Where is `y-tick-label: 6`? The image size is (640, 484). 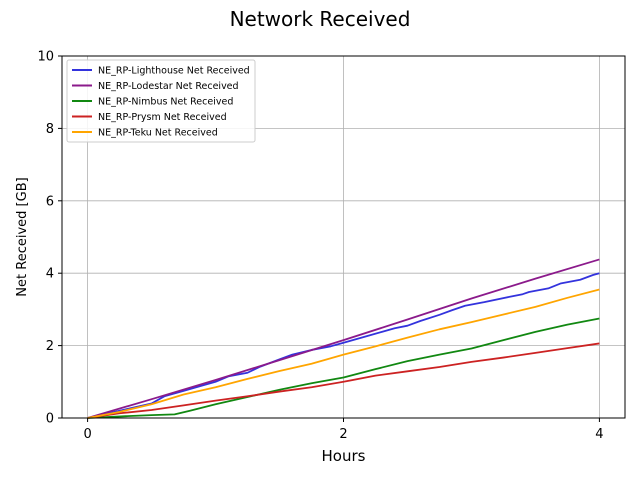 y-tick-label: 6 is located at coordinates (50, 201).